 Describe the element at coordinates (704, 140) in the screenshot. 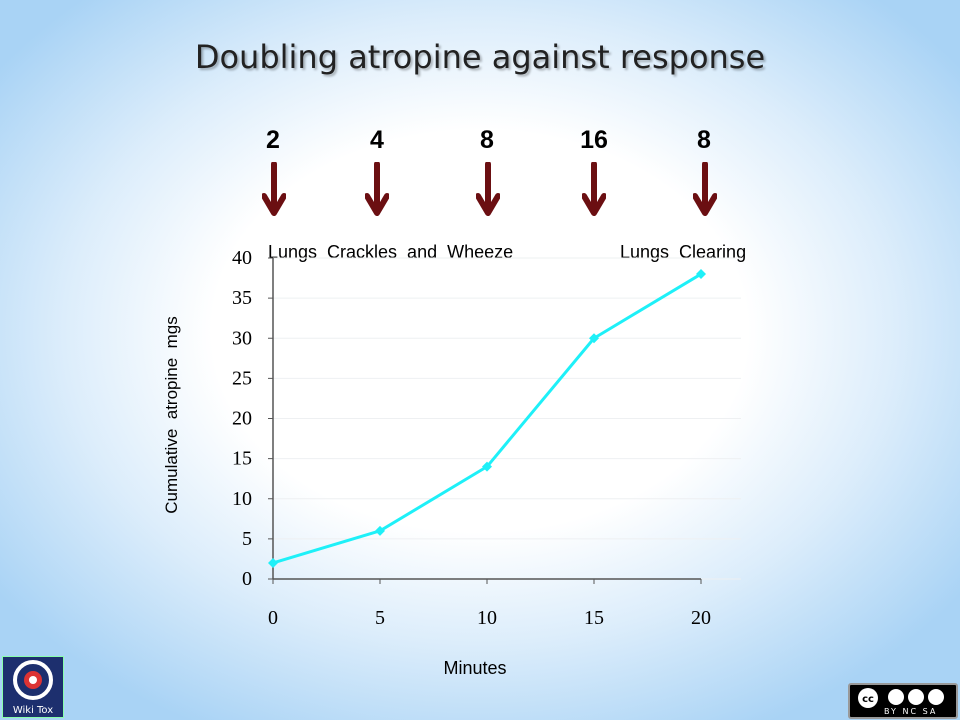

I see `dose-label-5: 8` at that location.